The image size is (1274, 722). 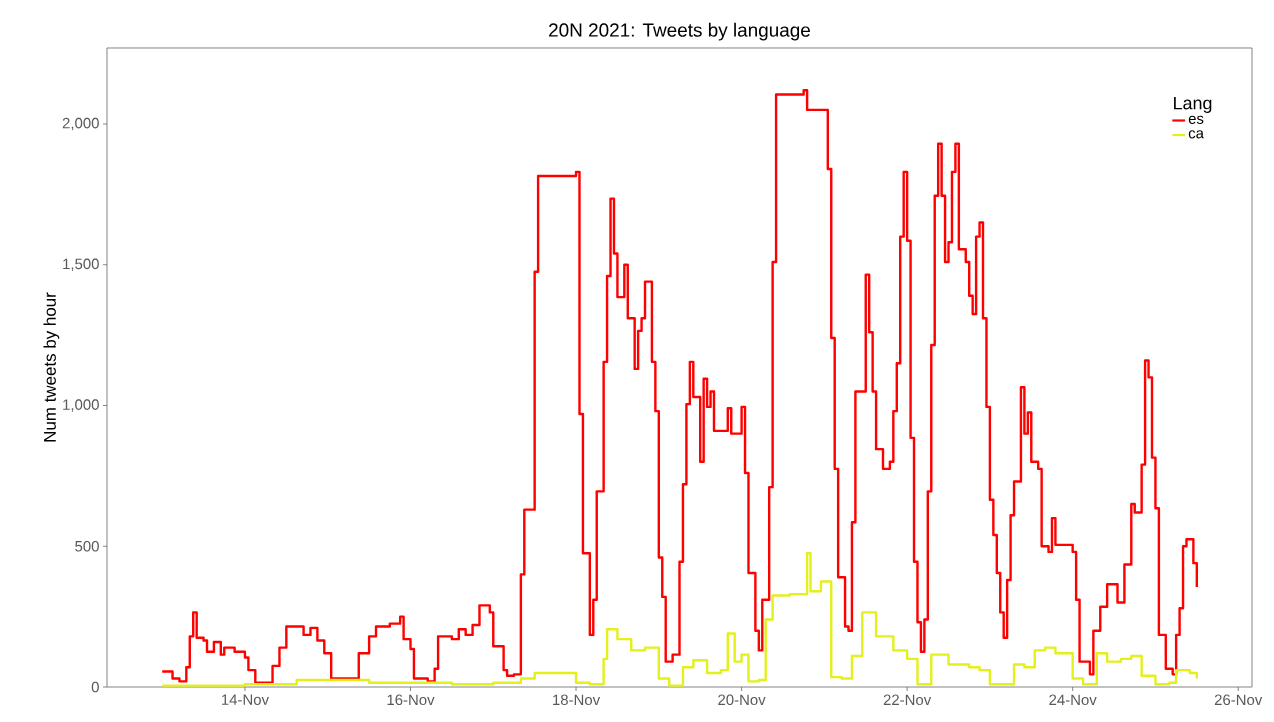 What do you see at coordinates (81, 264) in the screenshot?
I see `y-tick-label: 1,500` at bounding box center [81, 264].